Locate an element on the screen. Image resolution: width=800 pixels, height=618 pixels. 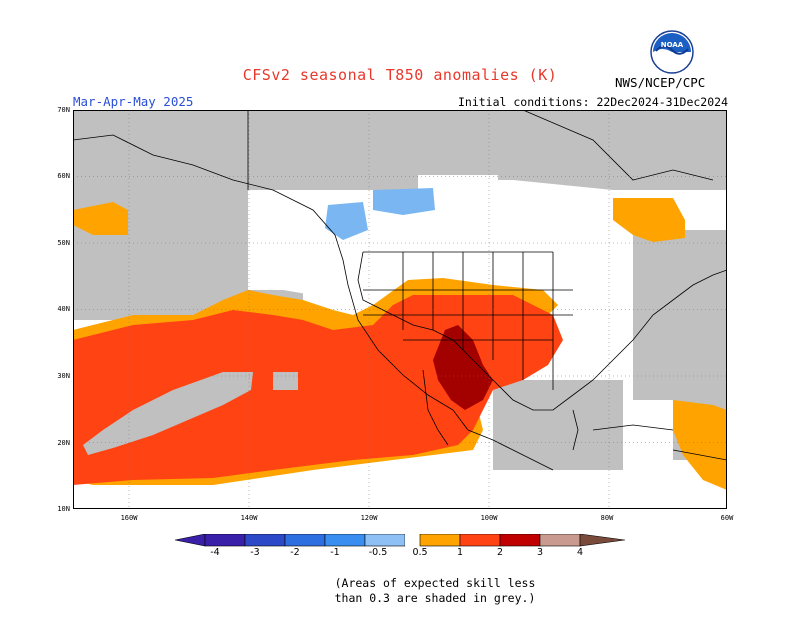
colorbar-label: -4 is located at coordinates (215, 552).